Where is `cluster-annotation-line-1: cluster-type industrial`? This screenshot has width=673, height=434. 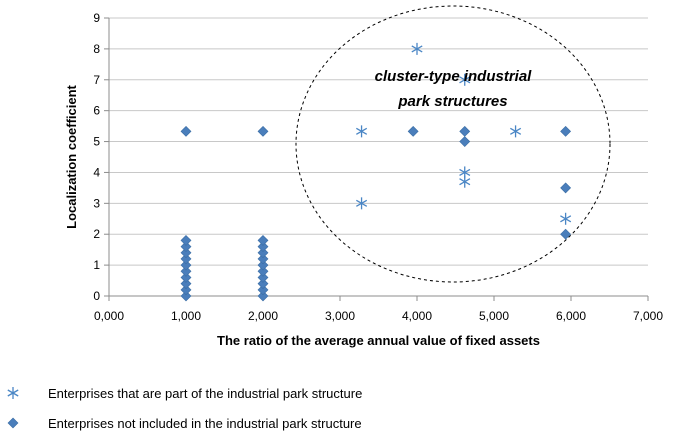 cluster-annotation-line-1: cluster-type industrial is located at coordinates (454, 76).